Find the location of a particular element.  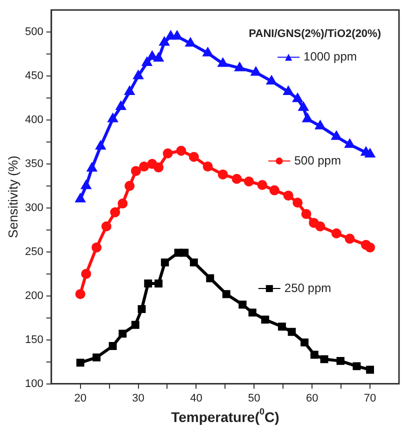

y-tick-label: 150 is located at coordinates (34, 340).